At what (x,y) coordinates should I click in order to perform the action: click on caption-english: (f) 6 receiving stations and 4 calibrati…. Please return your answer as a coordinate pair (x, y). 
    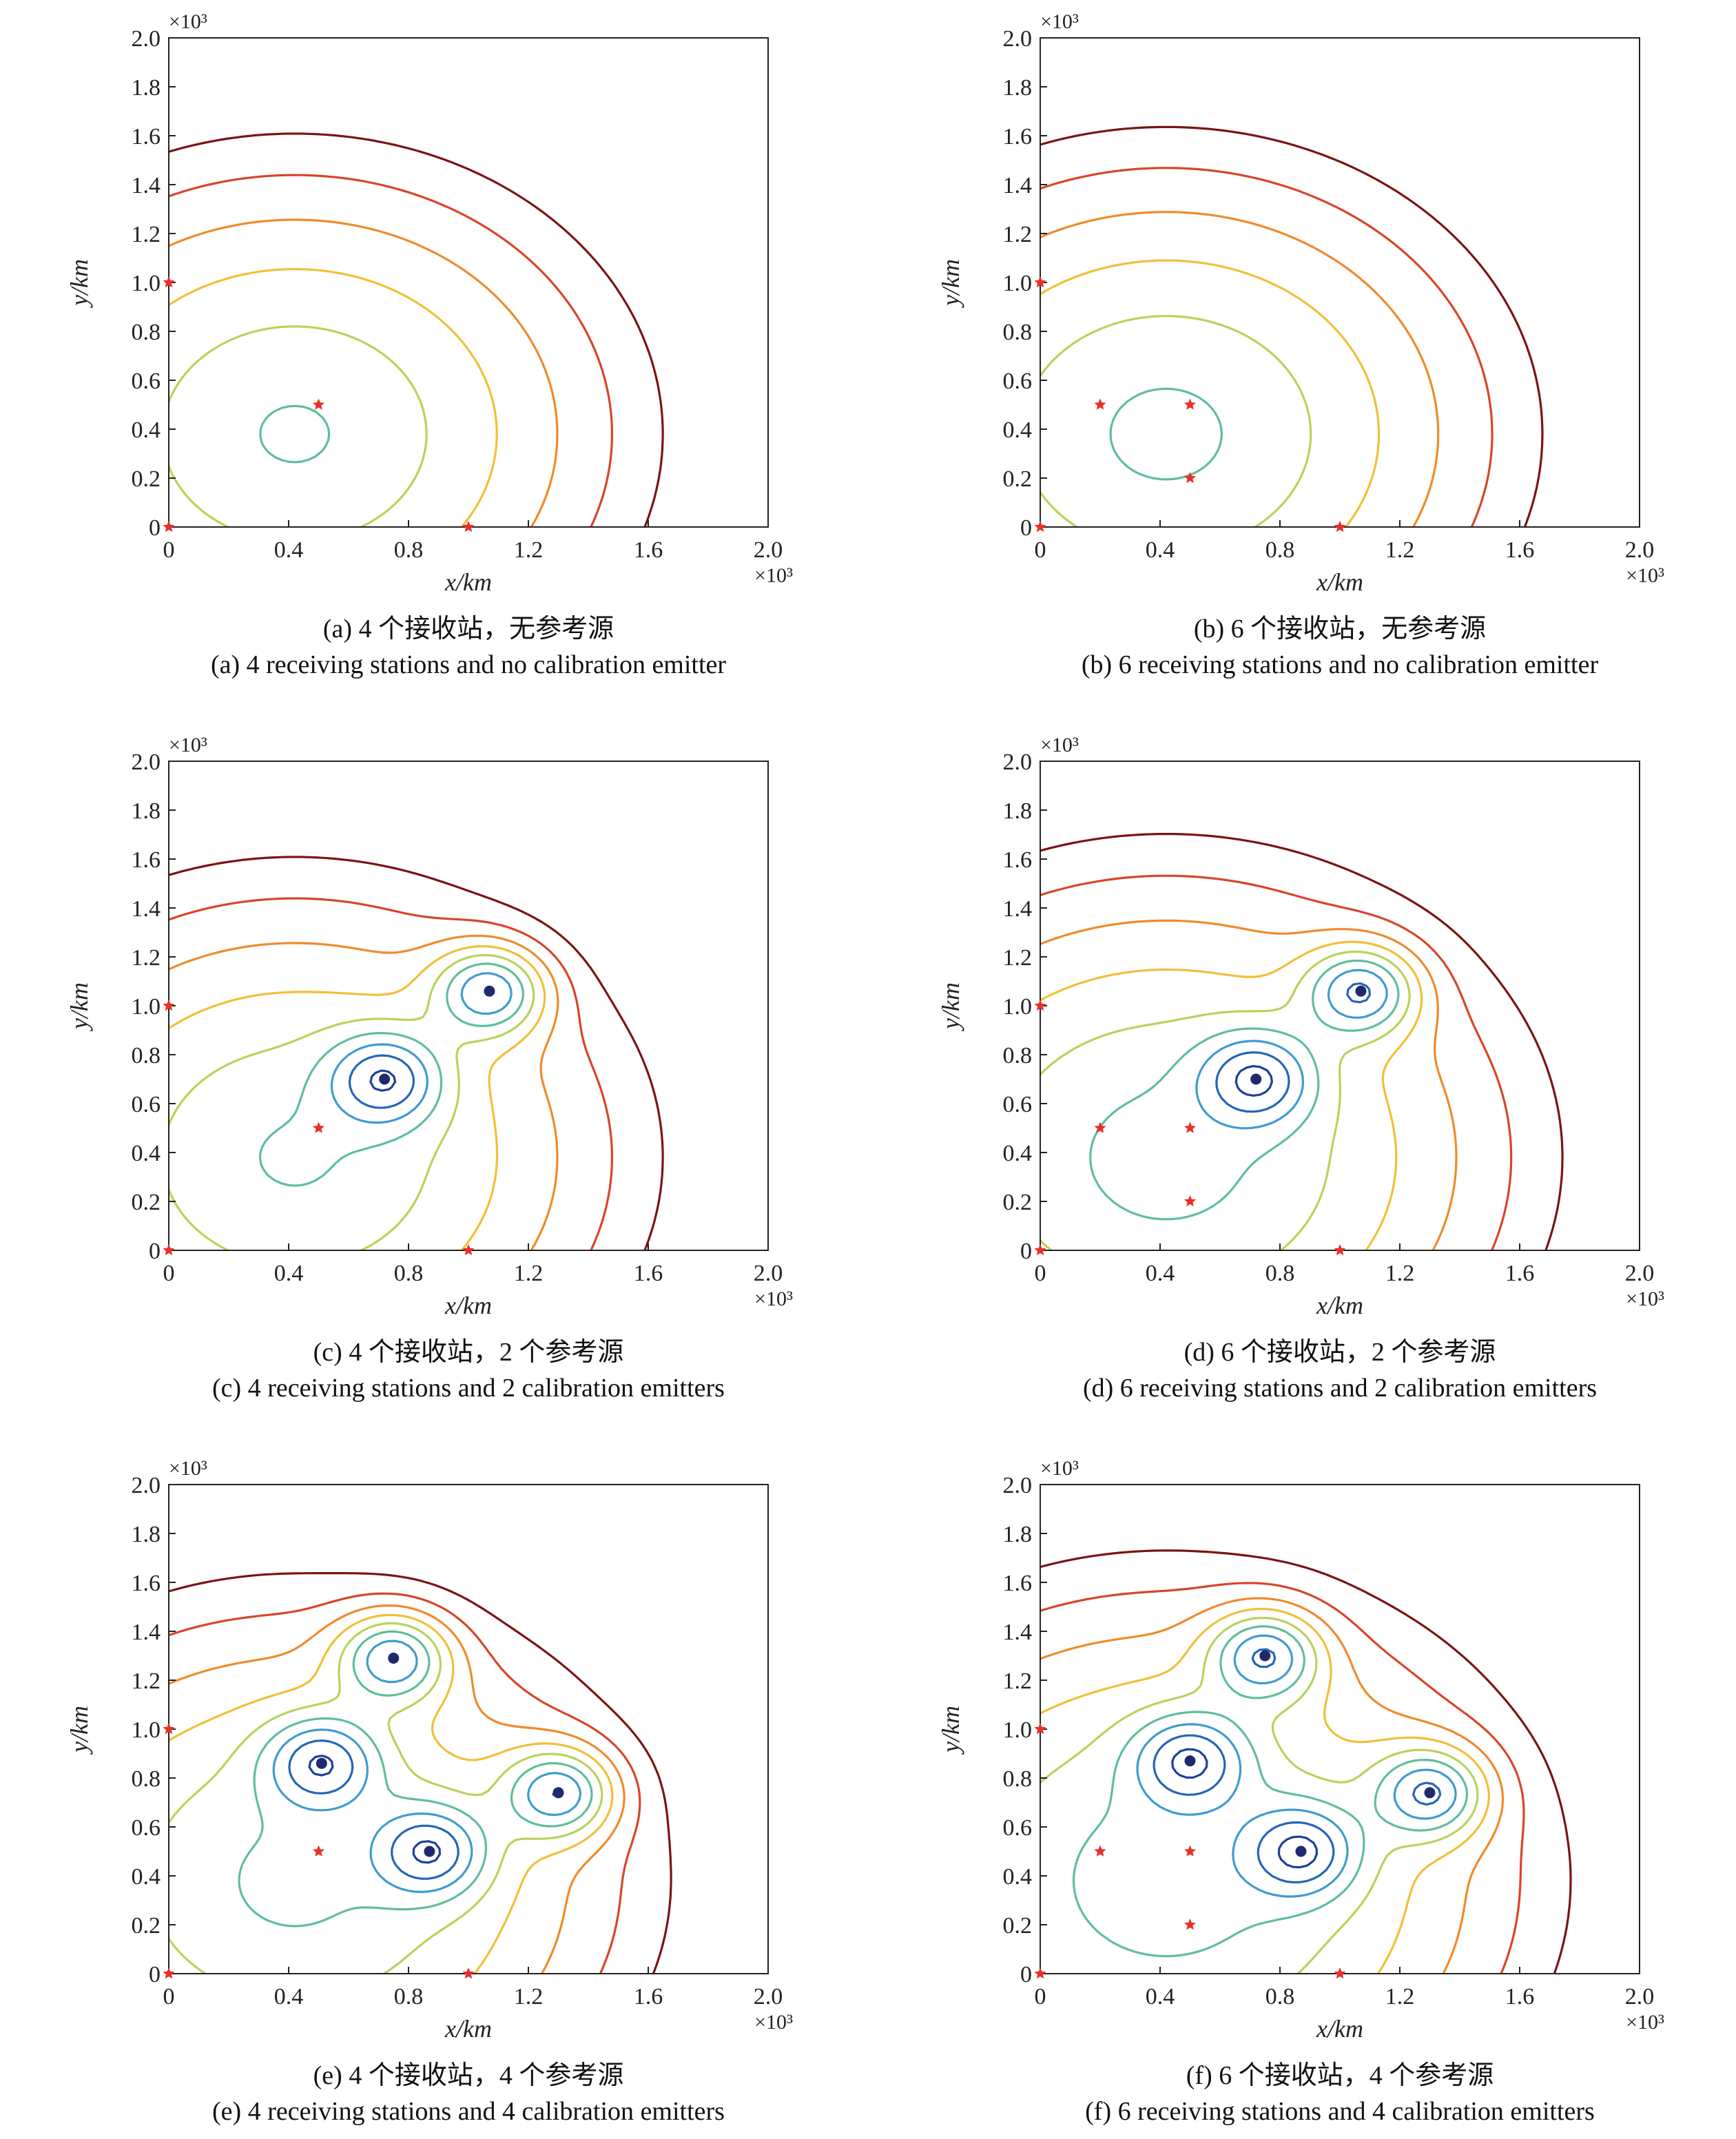
    Looking at the image, I should click on (1340, 2111).